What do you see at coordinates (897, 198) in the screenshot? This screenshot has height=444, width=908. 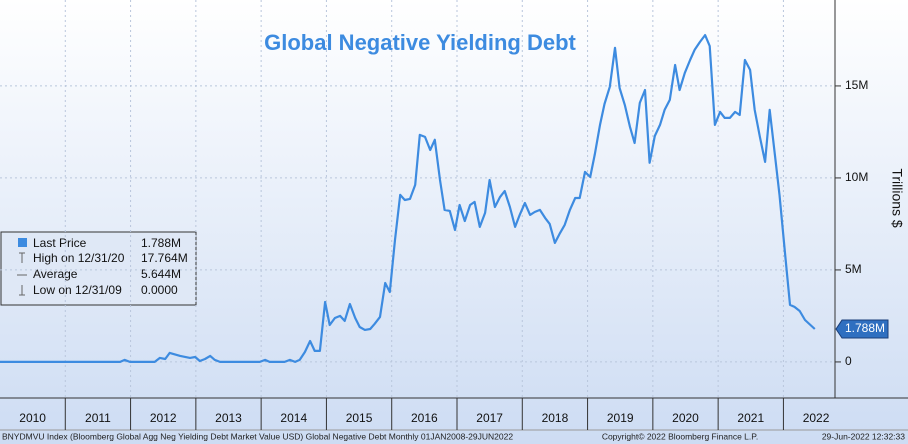 I see `y-axis-label: Trillions $` at bounding box center [897, 198].